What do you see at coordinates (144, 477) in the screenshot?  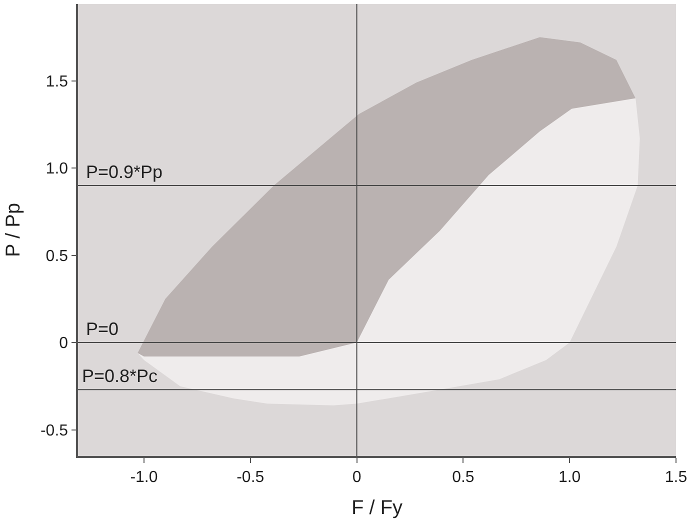 I see `x-tick-label: -1.0` at bounding box center [144, 477].